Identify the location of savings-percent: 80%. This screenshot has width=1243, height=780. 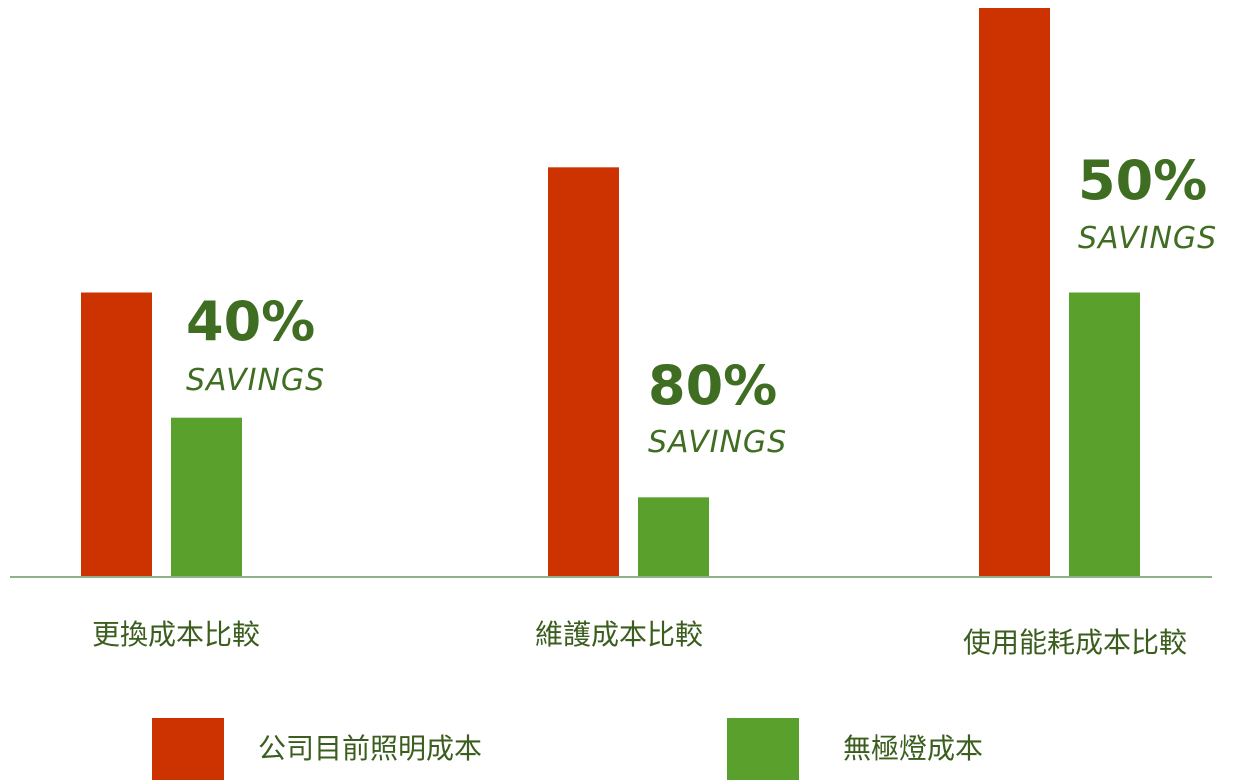
(712, 385).